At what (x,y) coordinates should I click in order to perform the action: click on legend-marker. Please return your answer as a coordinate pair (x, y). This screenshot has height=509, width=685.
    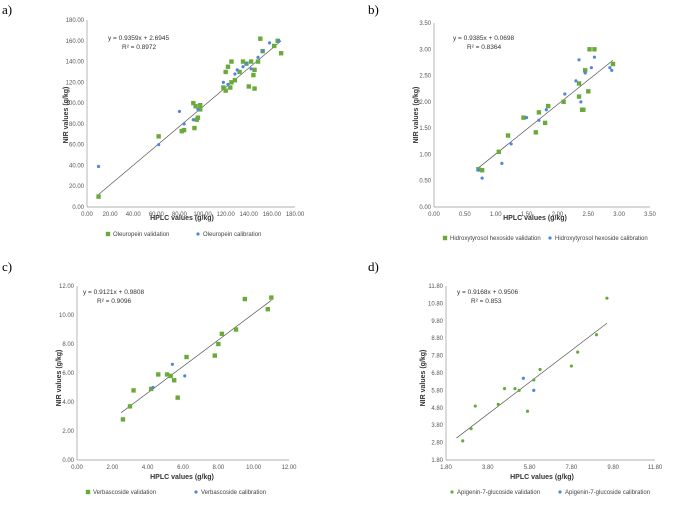
    Looking at the image, I should click on (445, 238).